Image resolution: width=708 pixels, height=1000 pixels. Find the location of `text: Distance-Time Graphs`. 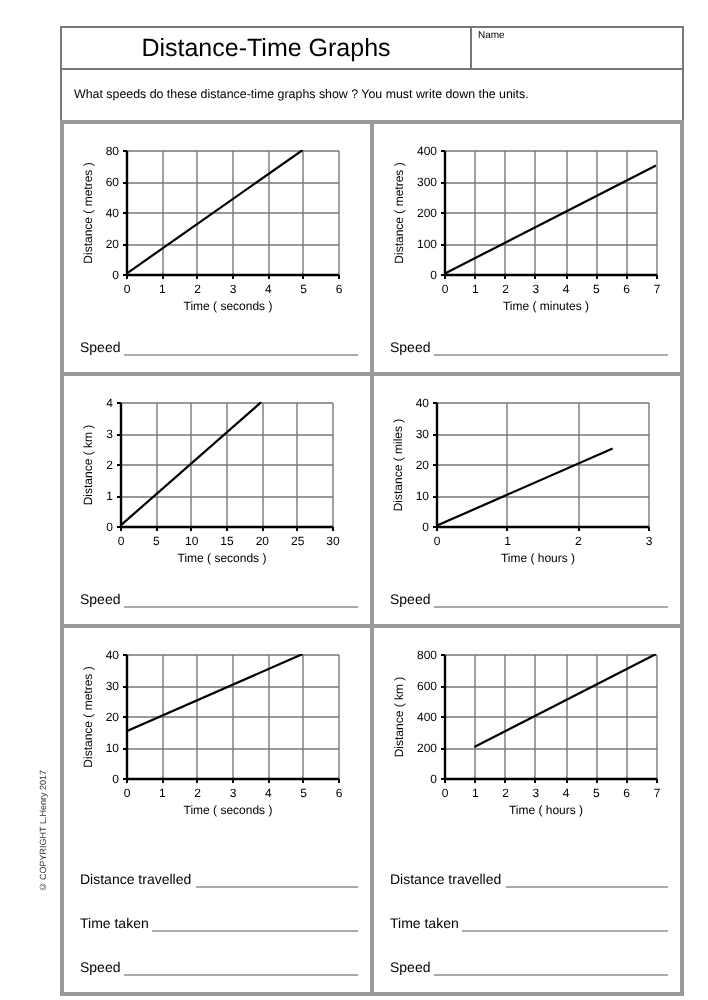

text: Distance-Time Graphs is located at coordinates (266, 48).